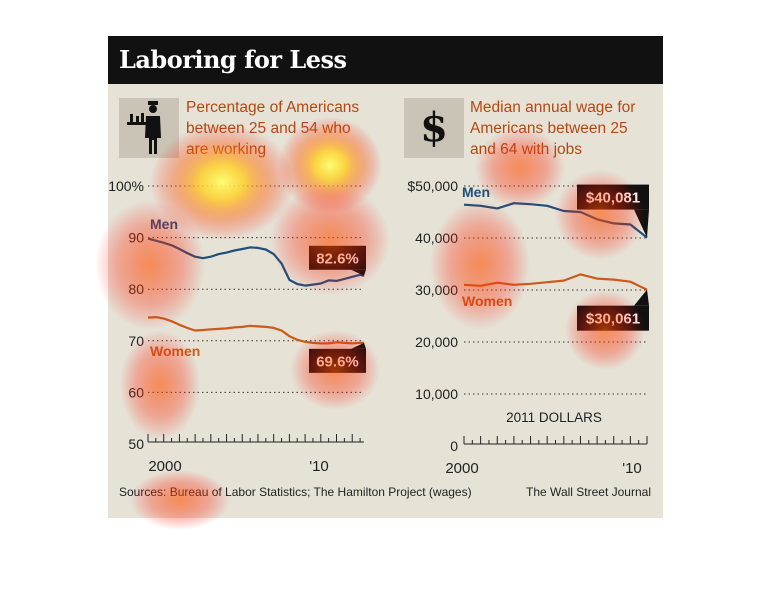 This screenshot has width=770, height=612. I want to click on y-tick-label: 70, so click(136, 341).